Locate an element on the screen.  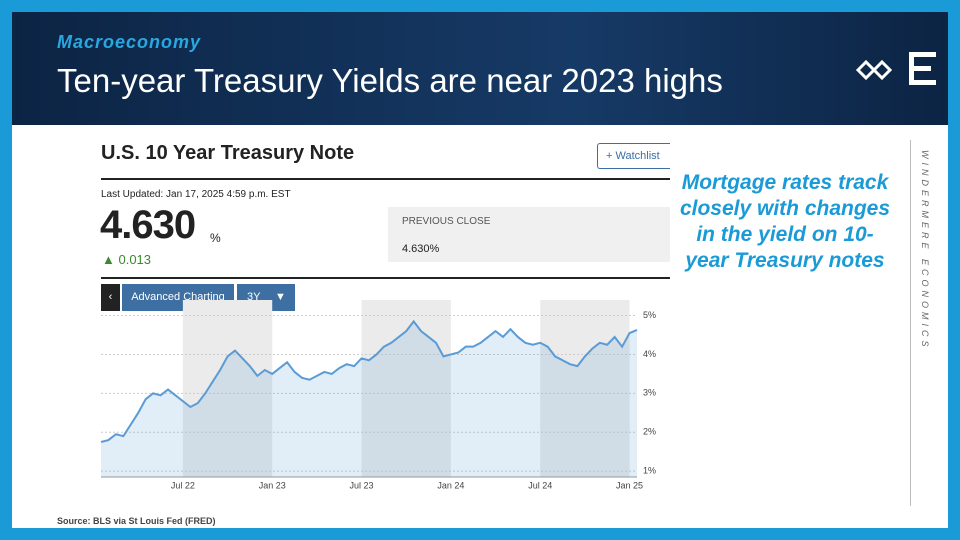
change-value: 0.013 is located at coordinates (135, 259).